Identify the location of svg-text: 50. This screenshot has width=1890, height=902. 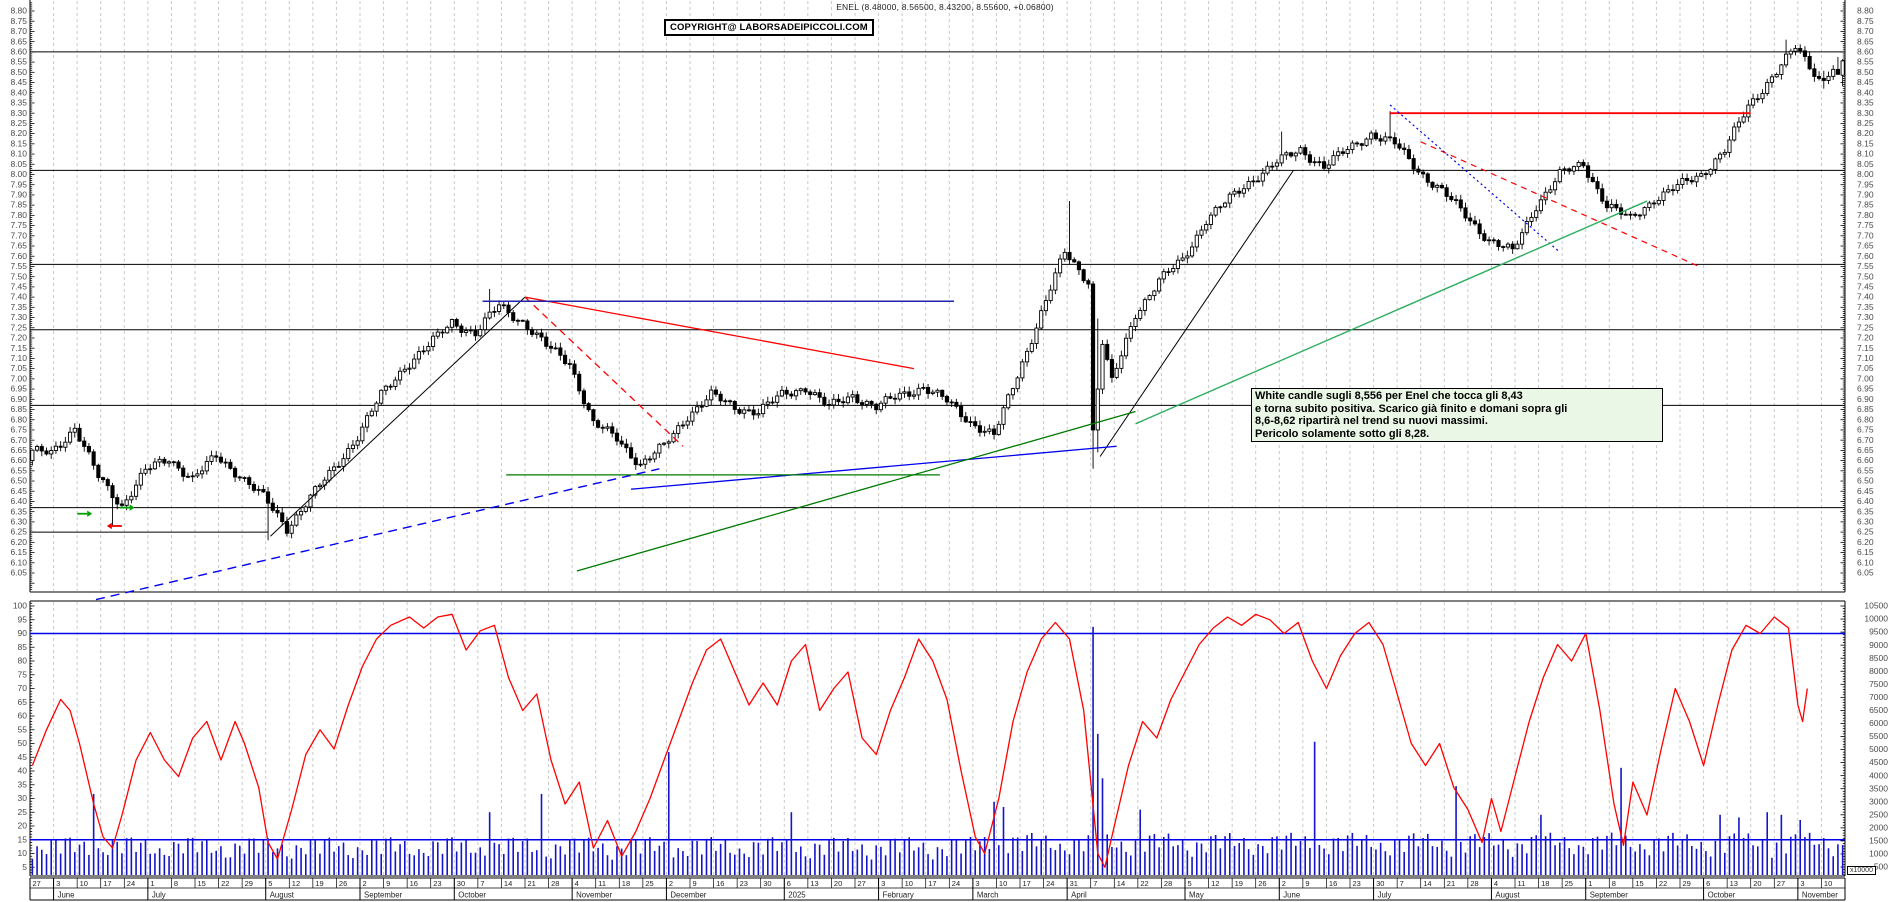
(23, 743).